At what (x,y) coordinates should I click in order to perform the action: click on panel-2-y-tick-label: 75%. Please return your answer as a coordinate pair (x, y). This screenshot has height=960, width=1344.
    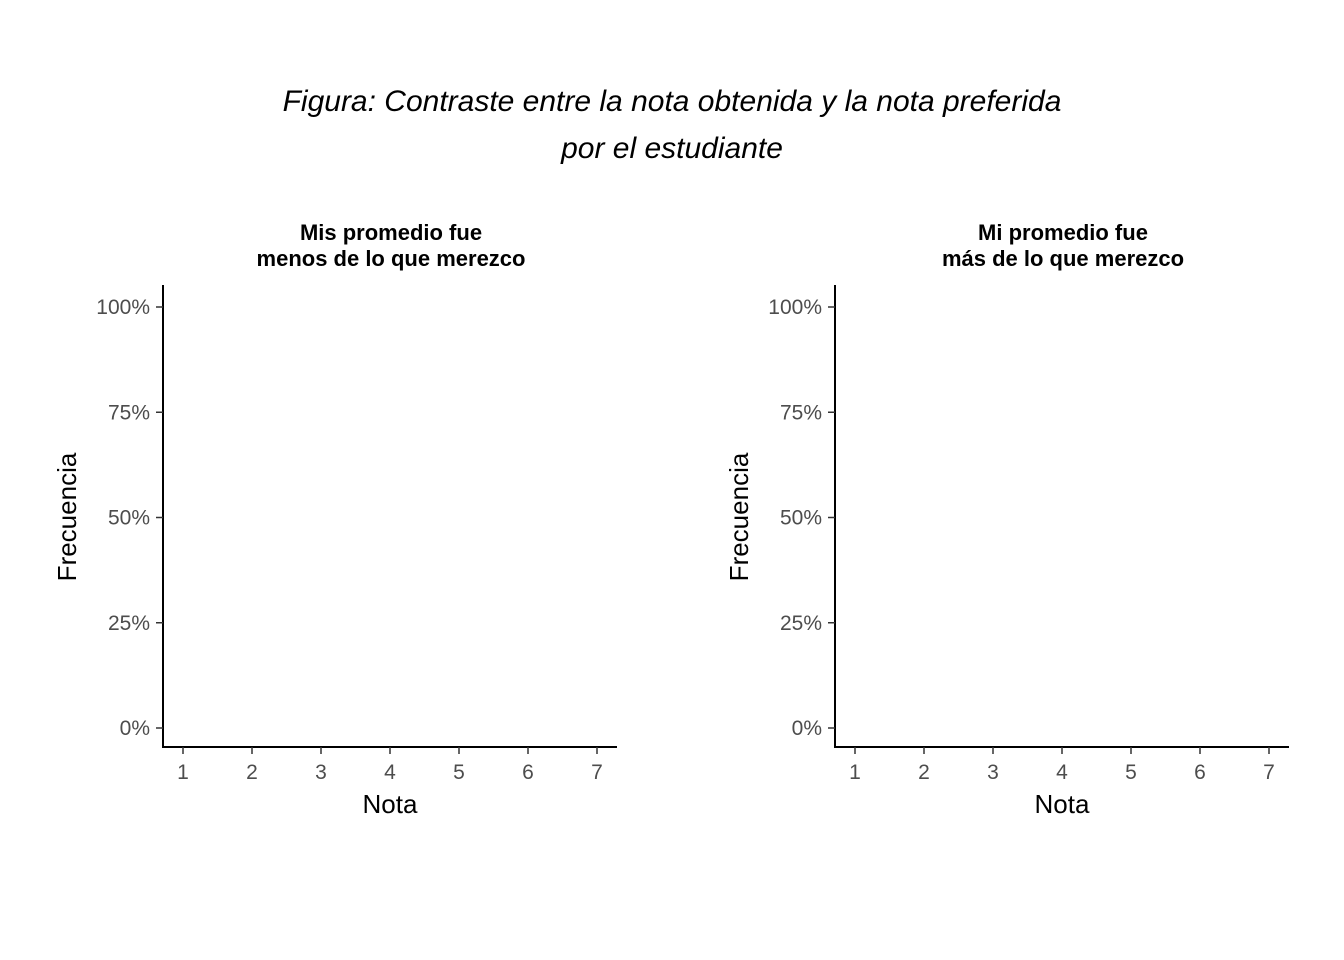
    Looking at the image, I should click on (801, 412).